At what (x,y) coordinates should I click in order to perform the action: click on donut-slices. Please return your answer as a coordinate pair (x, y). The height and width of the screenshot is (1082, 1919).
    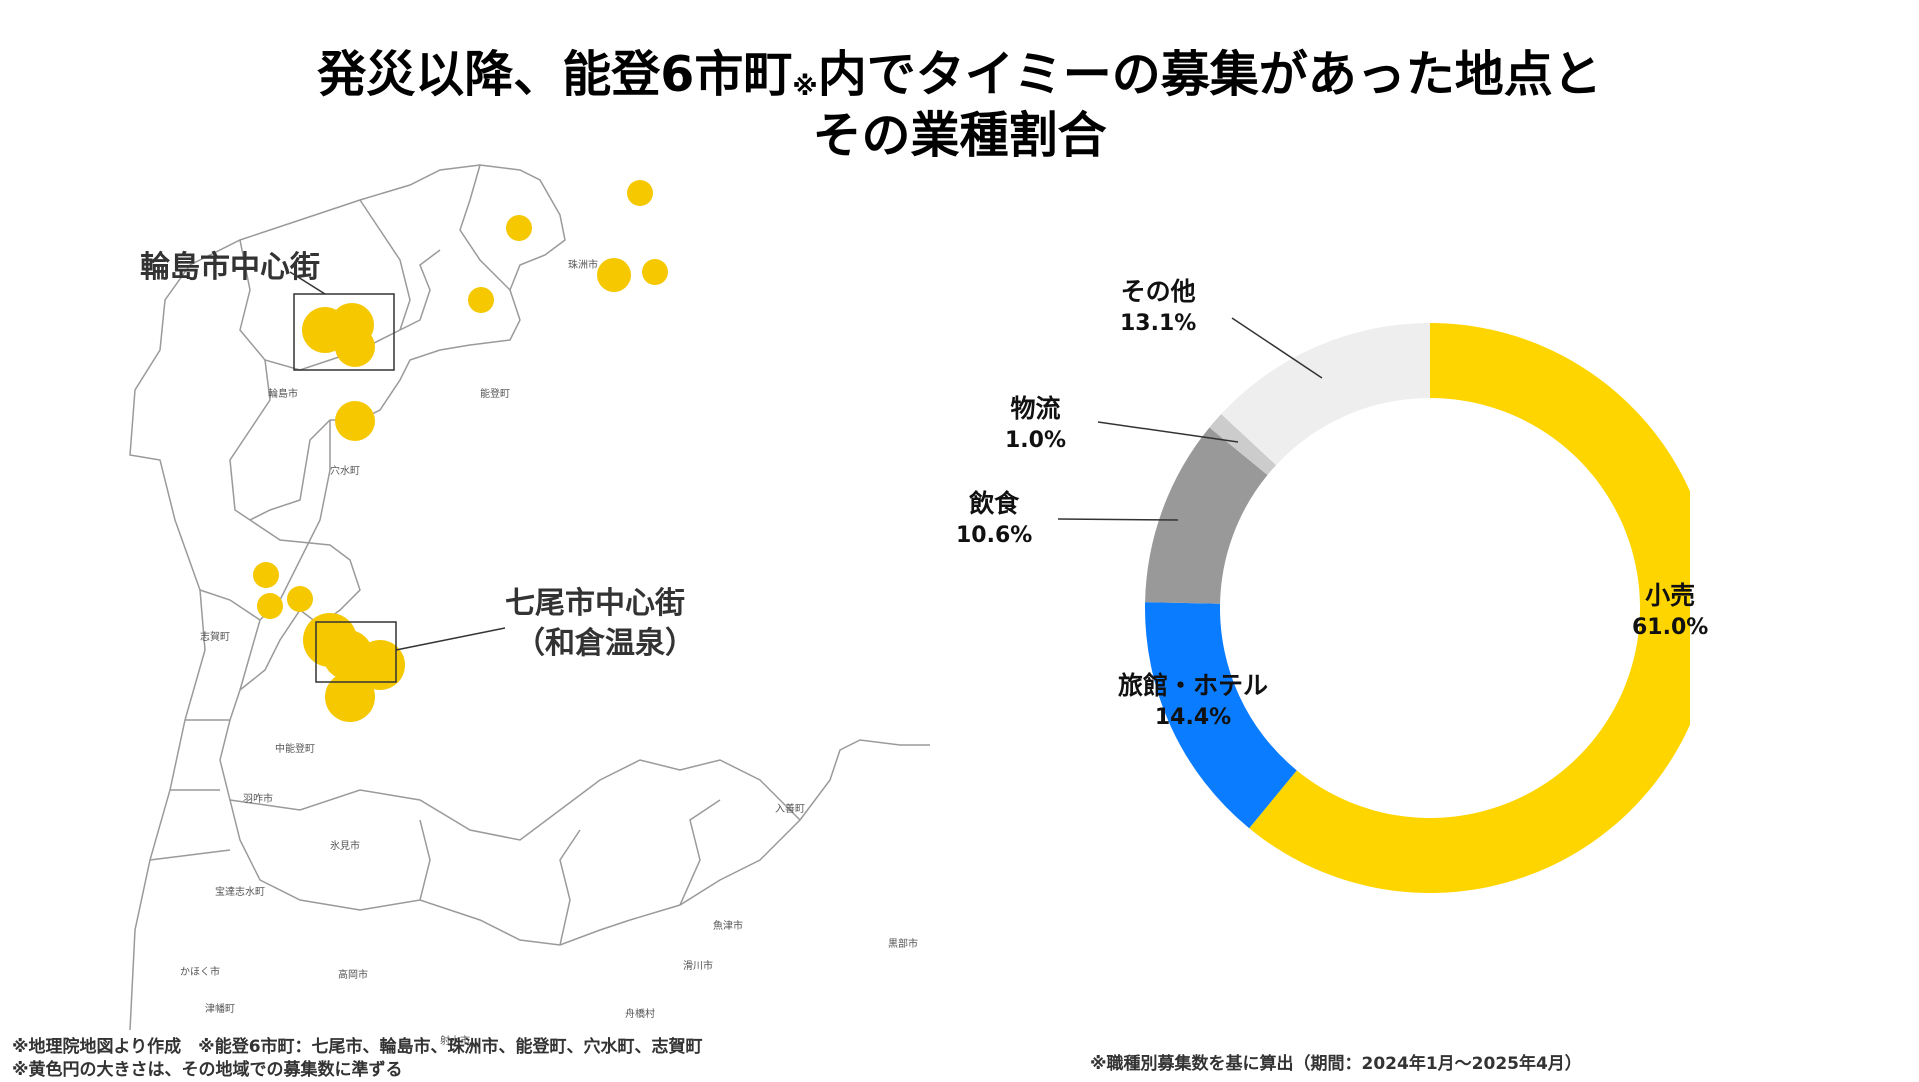
    Looking at the image, I should click on (1417, 608).